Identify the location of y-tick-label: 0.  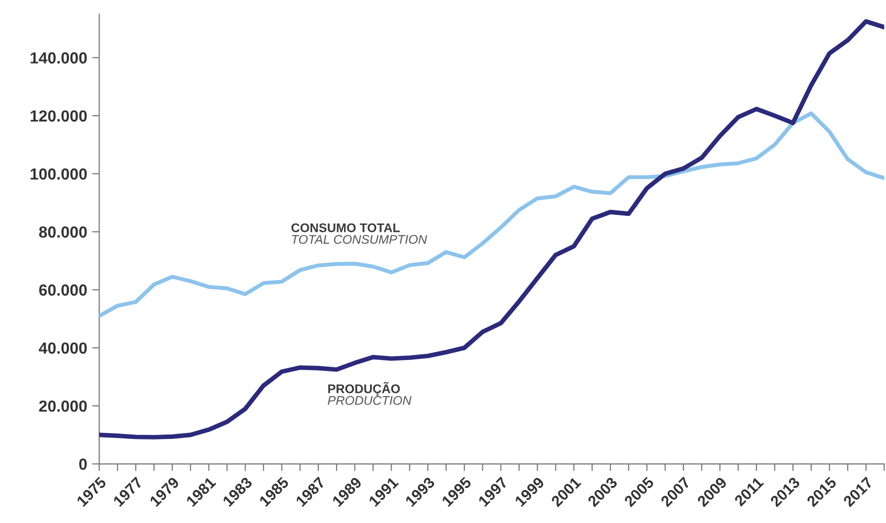
(83, 464).